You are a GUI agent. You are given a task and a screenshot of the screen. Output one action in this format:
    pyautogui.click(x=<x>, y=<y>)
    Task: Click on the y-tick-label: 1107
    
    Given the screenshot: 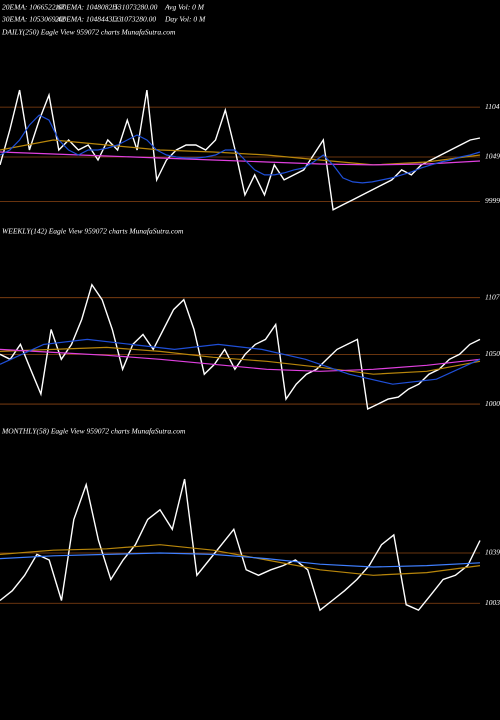 What is the action you would take?
    pyautogui.click(x=492, y=296)
    